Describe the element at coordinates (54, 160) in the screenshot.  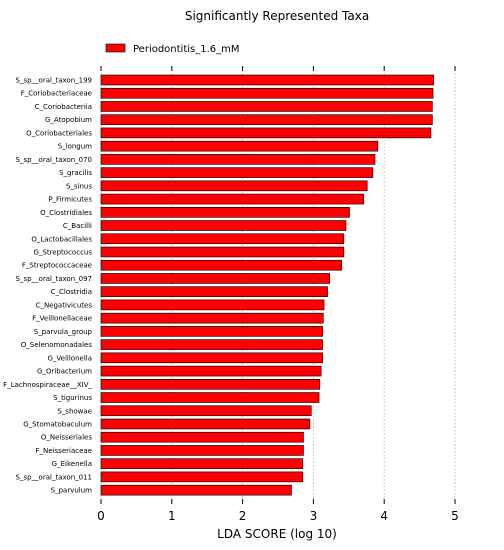
I see `category-label: S_sp__oral_taxon_070` at that location.